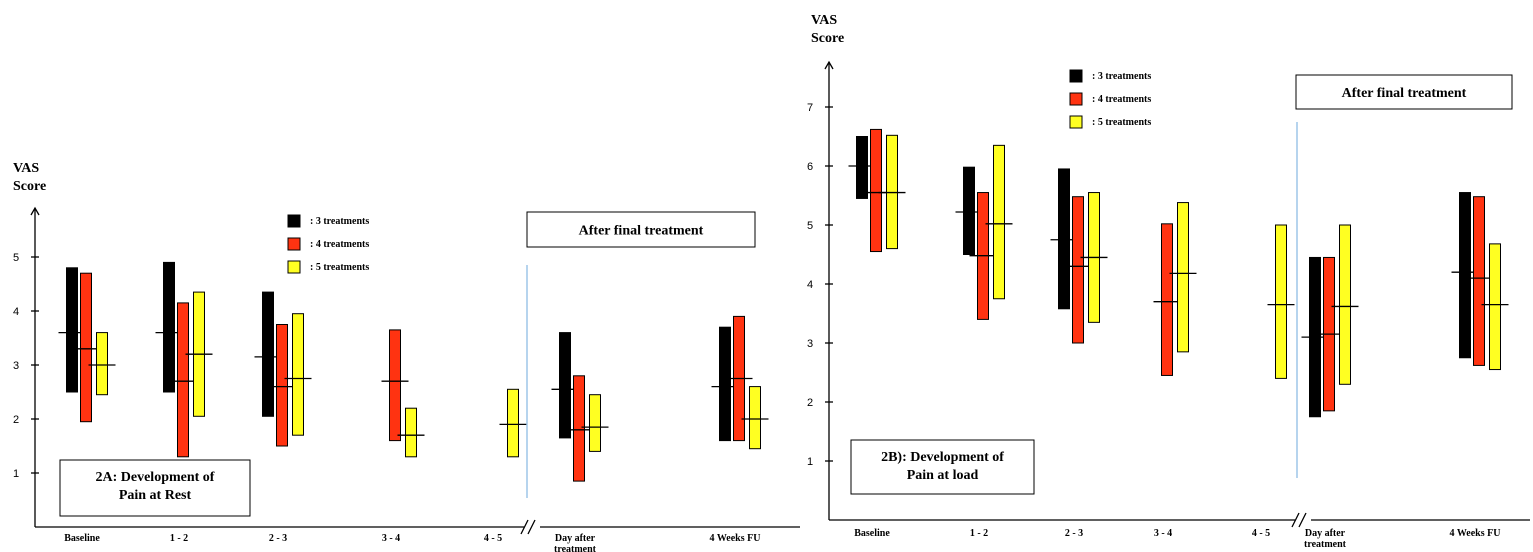 The width and height of the screenshot is (1533, 552). What do you see at coordinates (943, 475) in the screenshot?
I see `panel-label-text: Pain at load` at bounding box center [943, 475].